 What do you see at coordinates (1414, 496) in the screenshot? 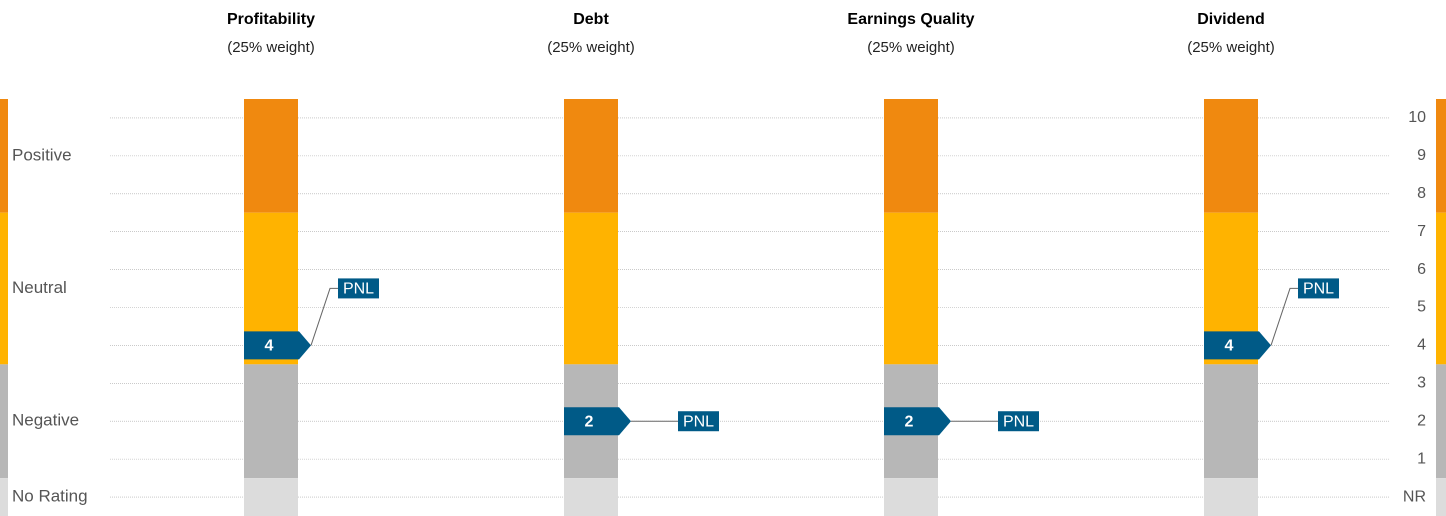
I see `y-tick-label: NR` at bounding box center [1414, 496].